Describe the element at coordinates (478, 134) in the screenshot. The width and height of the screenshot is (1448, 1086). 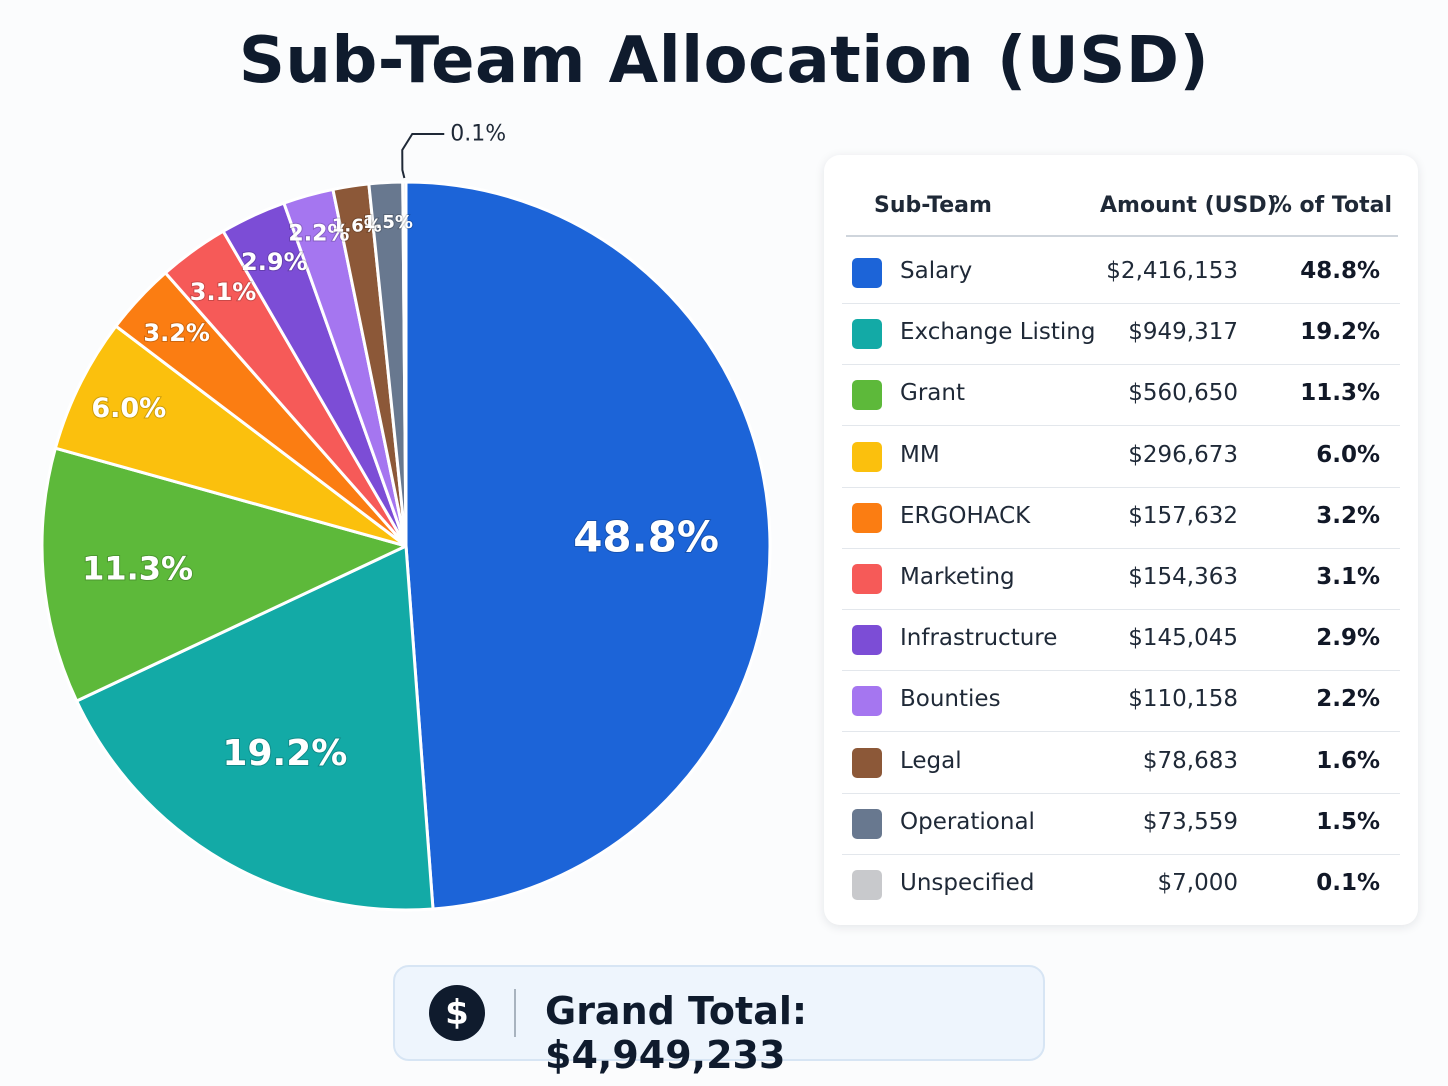
I see `slice-label: 0.1%` at that location.